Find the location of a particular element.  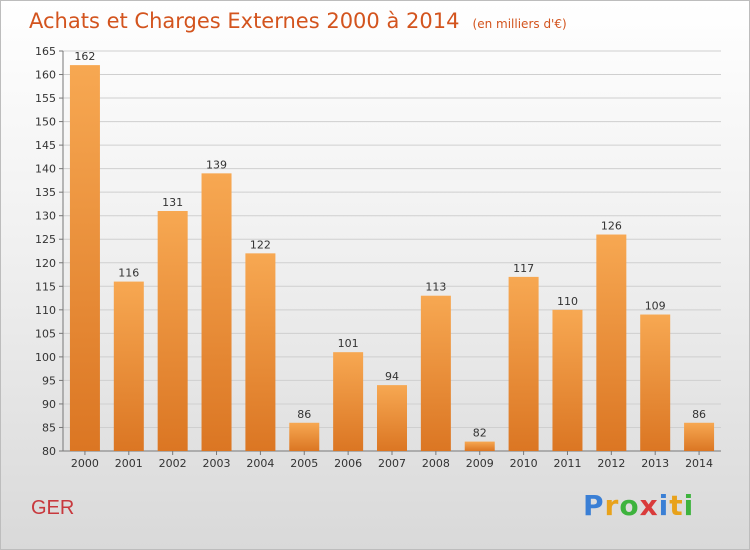

y-tick-label: 150 is located at coordinates (45, 122).